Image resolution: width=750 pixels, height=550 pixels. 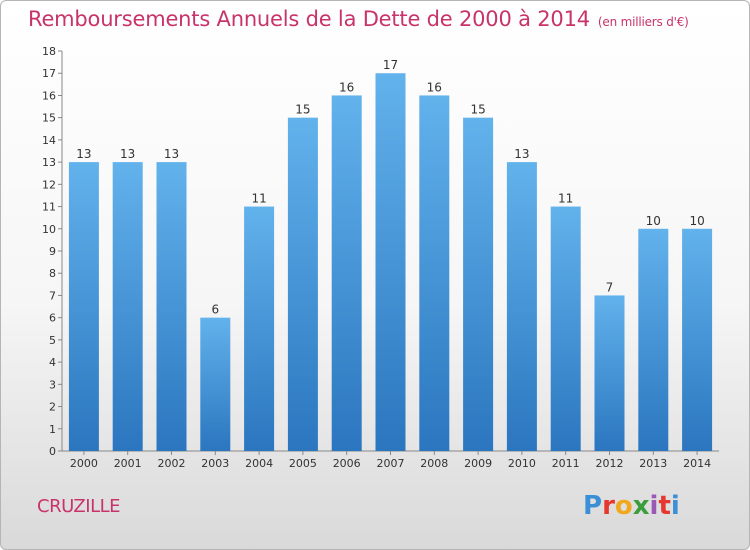 What do you see at coordinates (52, 318) in the screenshot?
I see `y-tick-label: 6` at bounding box center [52, 318].